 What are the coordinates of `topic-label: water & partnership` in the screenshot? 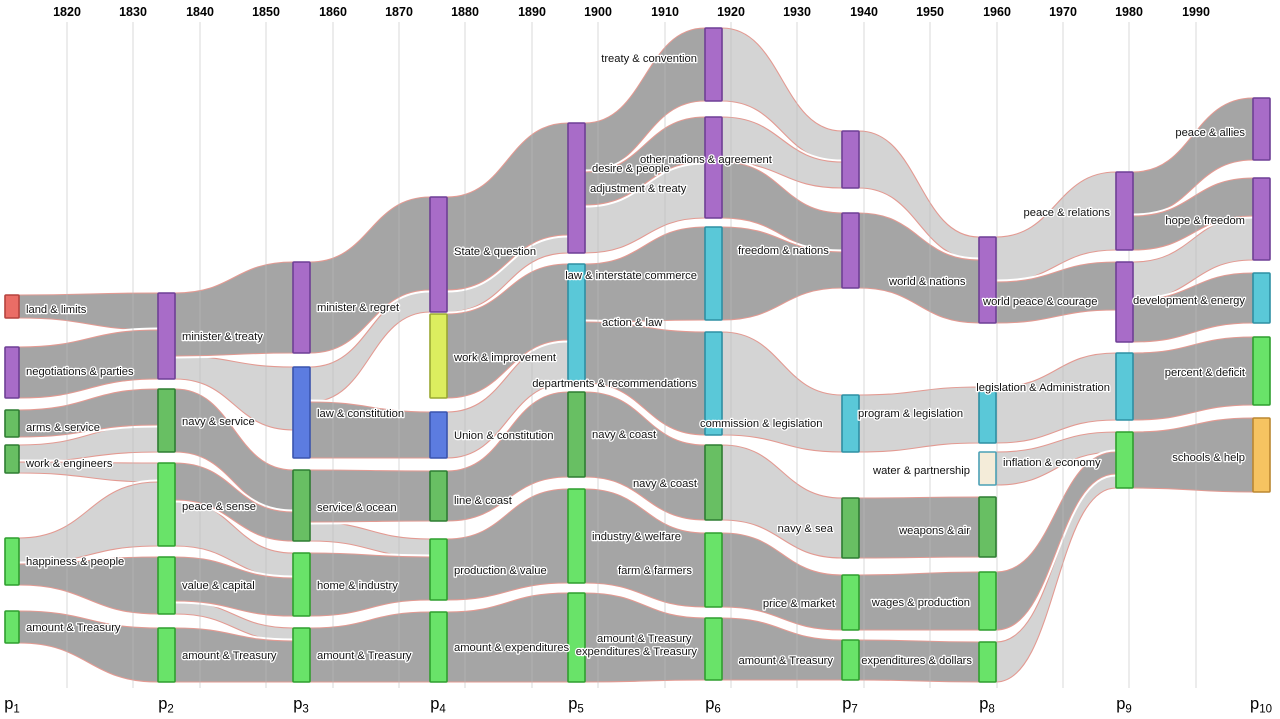 It's located at (921, 471).